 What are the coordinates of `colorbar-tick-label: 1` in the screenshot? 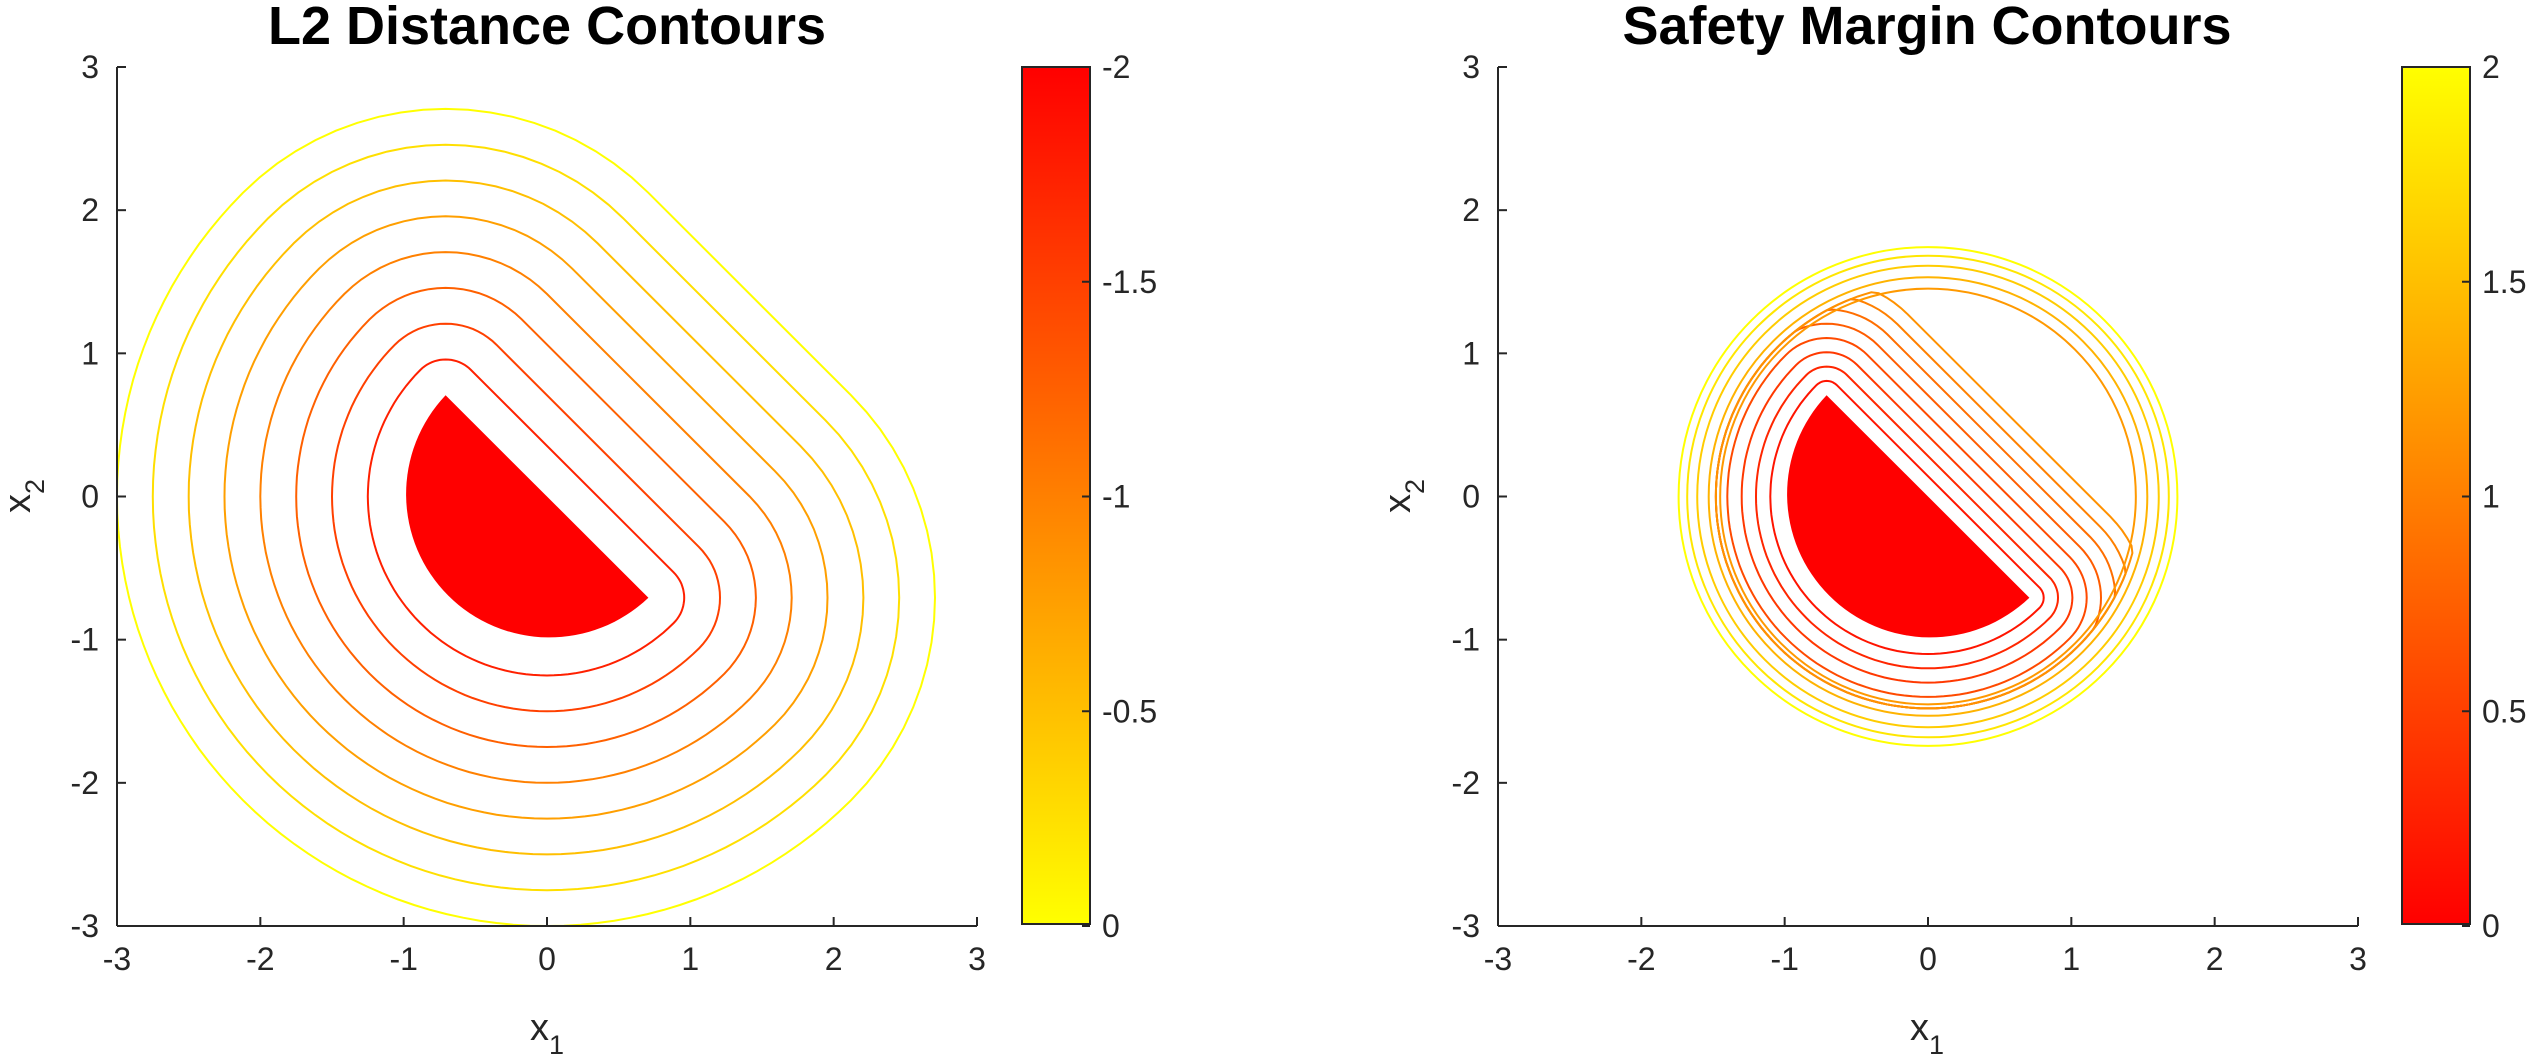 It's located at (2491, 497).